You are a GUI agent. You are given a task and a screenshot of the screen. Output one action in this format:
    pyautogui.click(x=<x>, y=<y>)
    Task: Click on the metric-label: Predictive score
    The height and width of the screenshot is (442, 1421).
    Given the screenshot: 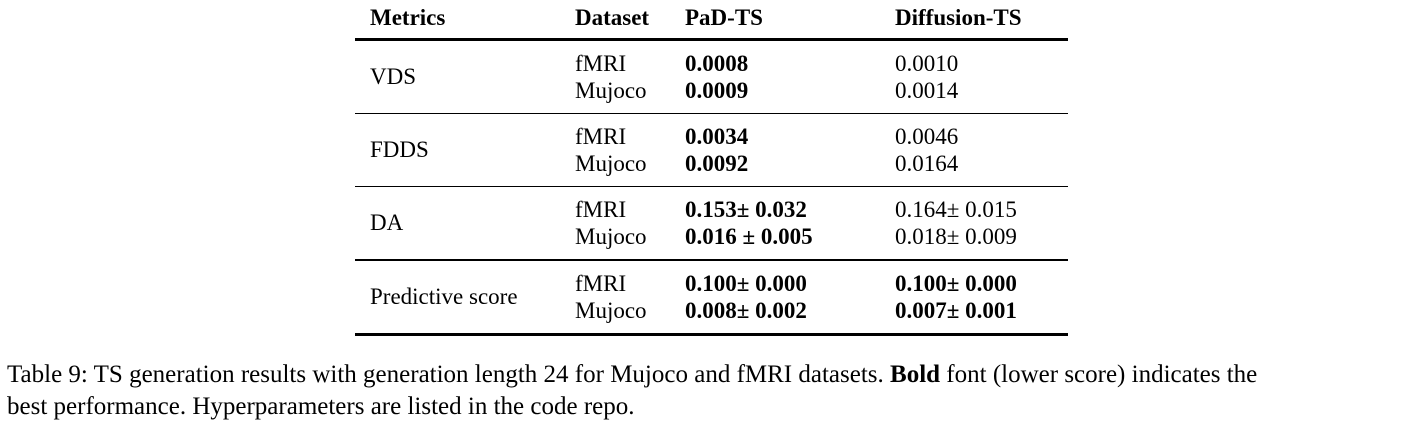 What is the action you would take?
    pyautogui.click(x=444, y=296)
    